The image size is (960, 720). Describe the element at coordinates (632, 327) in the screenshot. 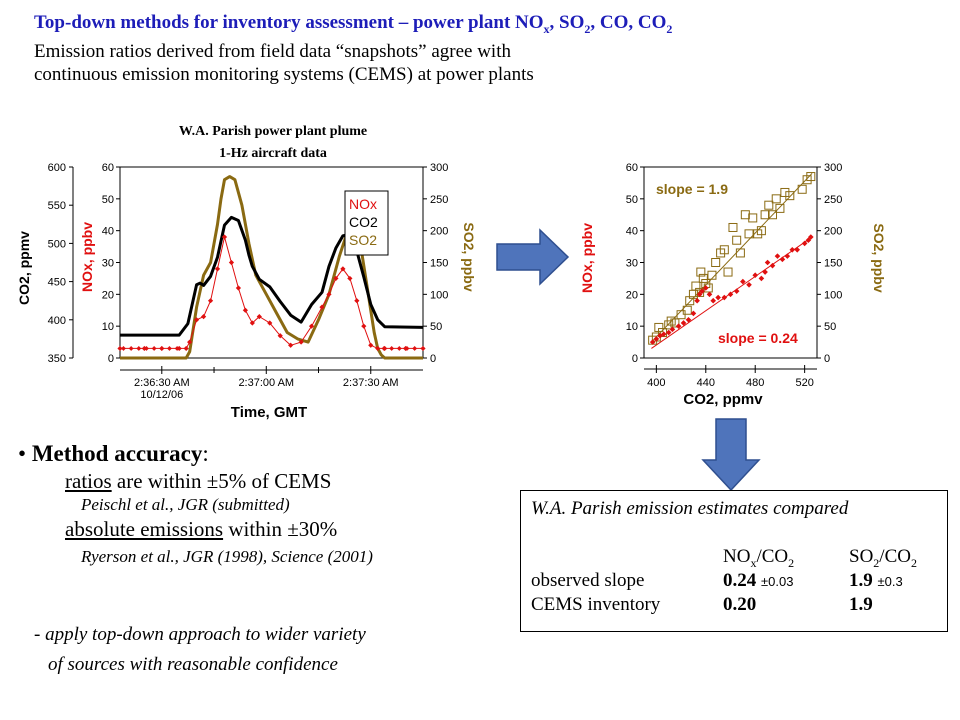

I see `right-nox-tick-label: 10` at that location.